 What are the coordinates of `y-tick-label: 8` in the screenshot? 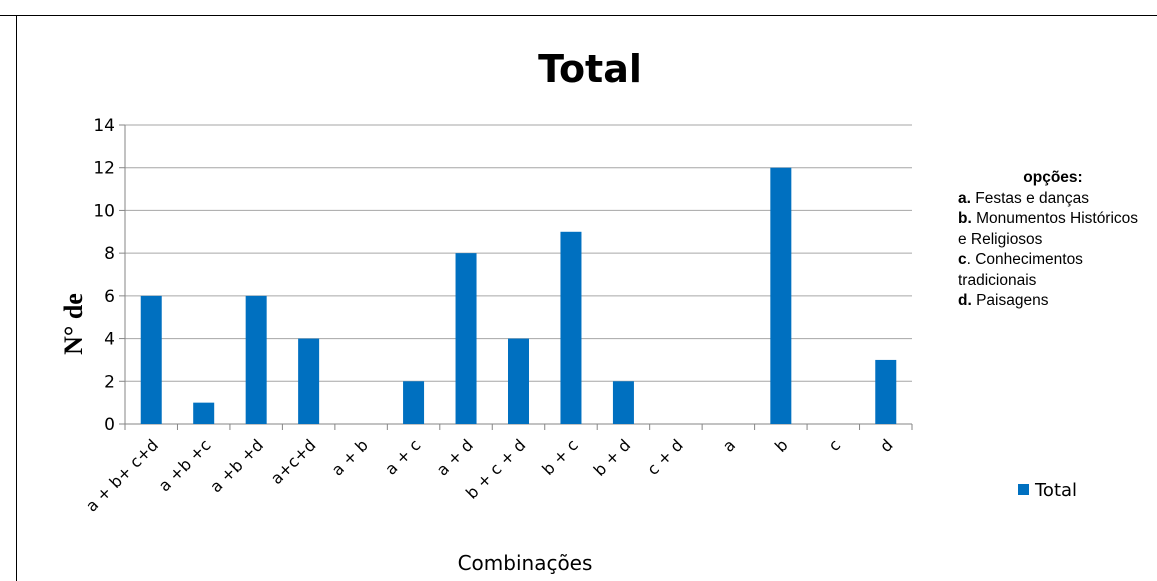 It's located at (109, 254).